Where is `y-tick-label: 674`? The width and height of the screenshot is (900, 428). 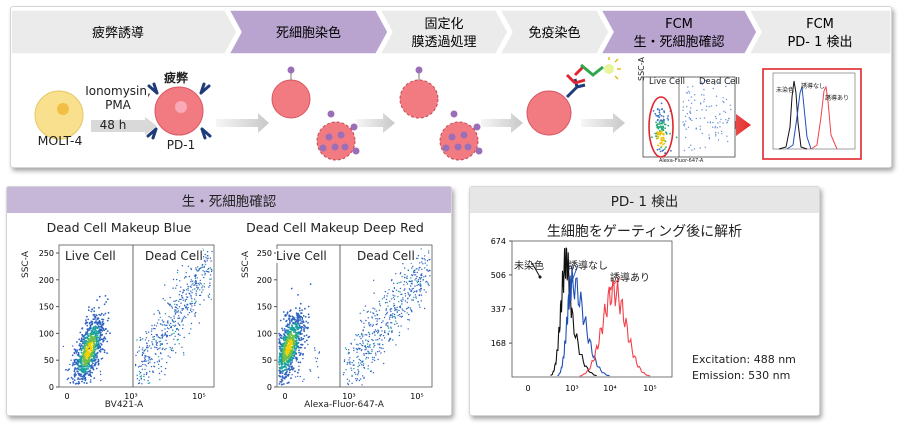 y-tick-label: 674 is located at coordinates (498, 241).